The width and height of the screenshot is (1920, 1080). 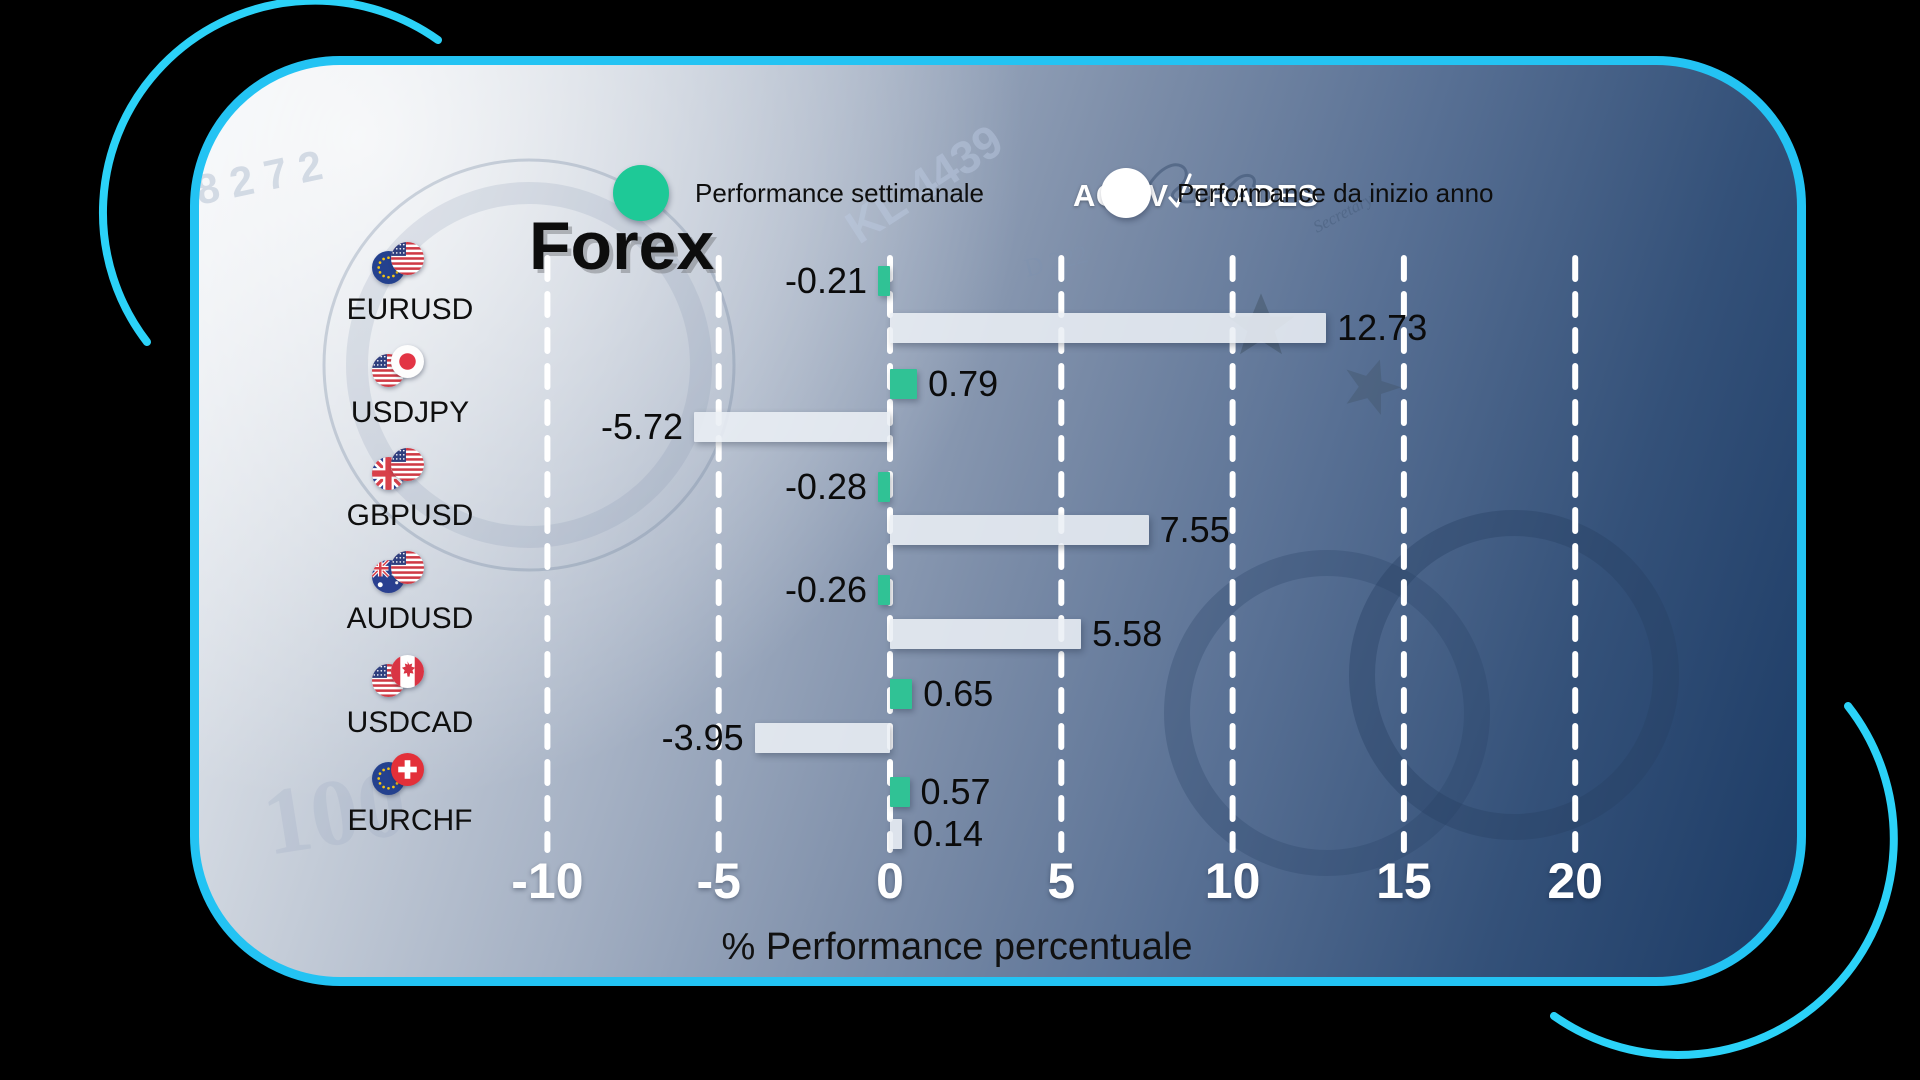 What do you see at coordinates (622, 246) in the screenshot?
I see `page-title: Forex` at bounding box center [622, 246].